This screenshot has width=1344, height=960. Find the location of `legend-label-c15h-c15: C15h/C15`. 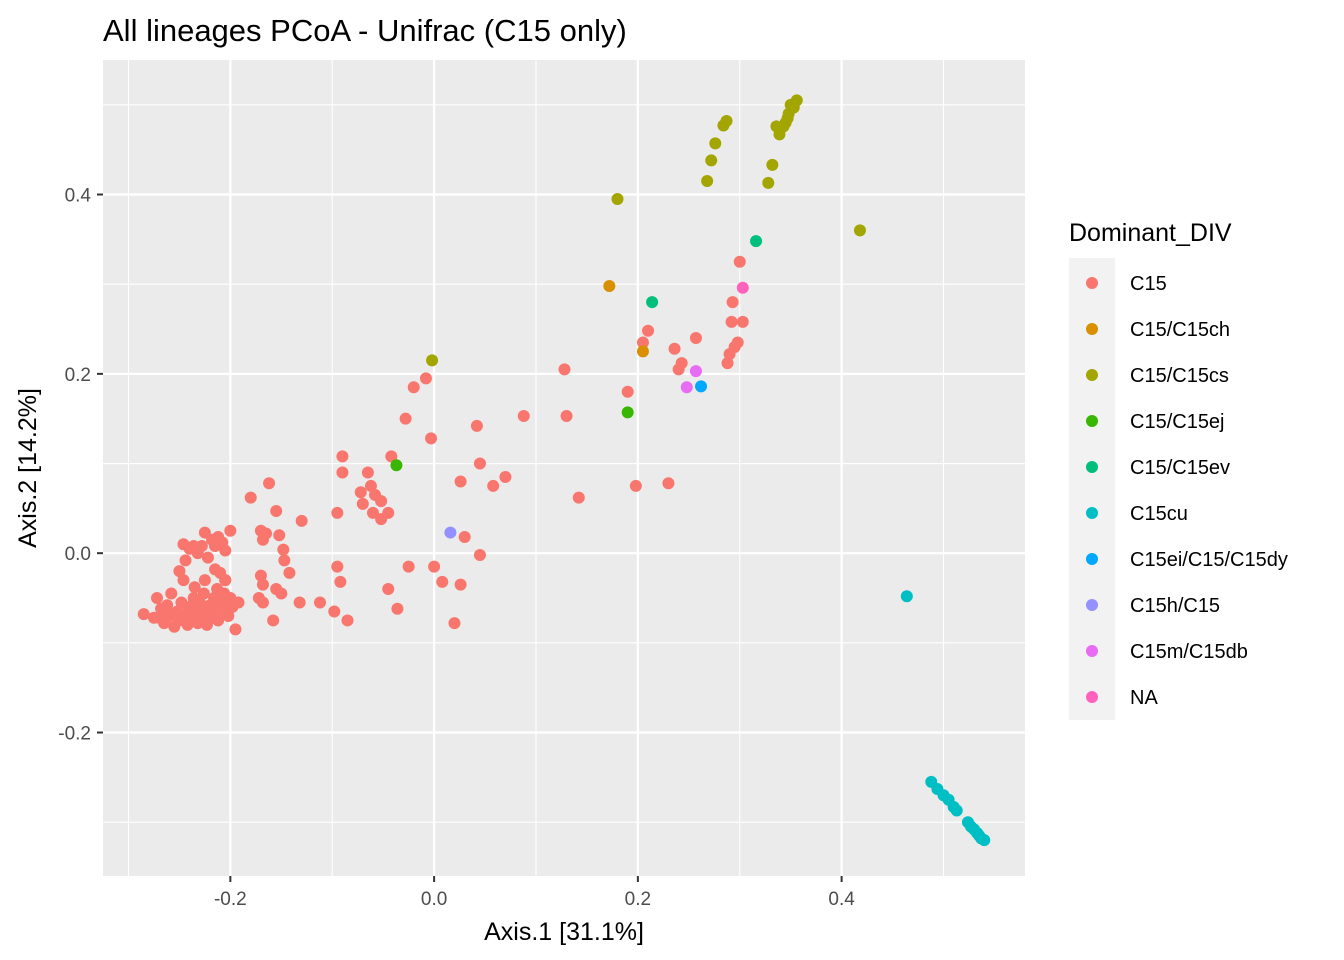

legend-label-c15h-c15: C15h/C15 is located at coordinates (1175, 606).